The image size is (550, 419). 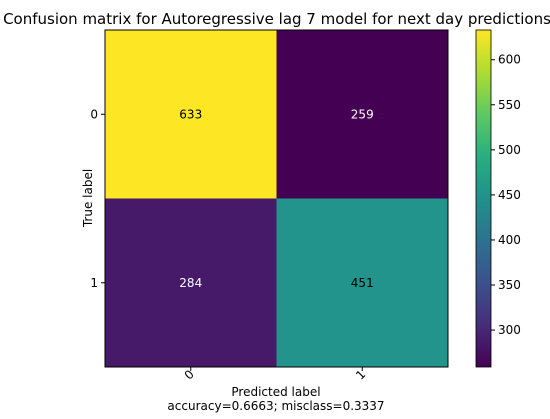 What do you see at coordinates (509, 240) in the screenshot?
I see `colorbar-tick-label: 400` at bounding box center [509, 240].